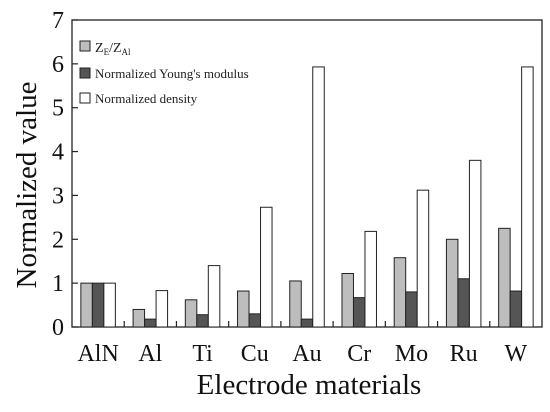 This screenshot has width=550, height=412. Describe the element at coordinates (464, 354) in the screenshot. I see `x-tick-label-ru: Ru` at that location.